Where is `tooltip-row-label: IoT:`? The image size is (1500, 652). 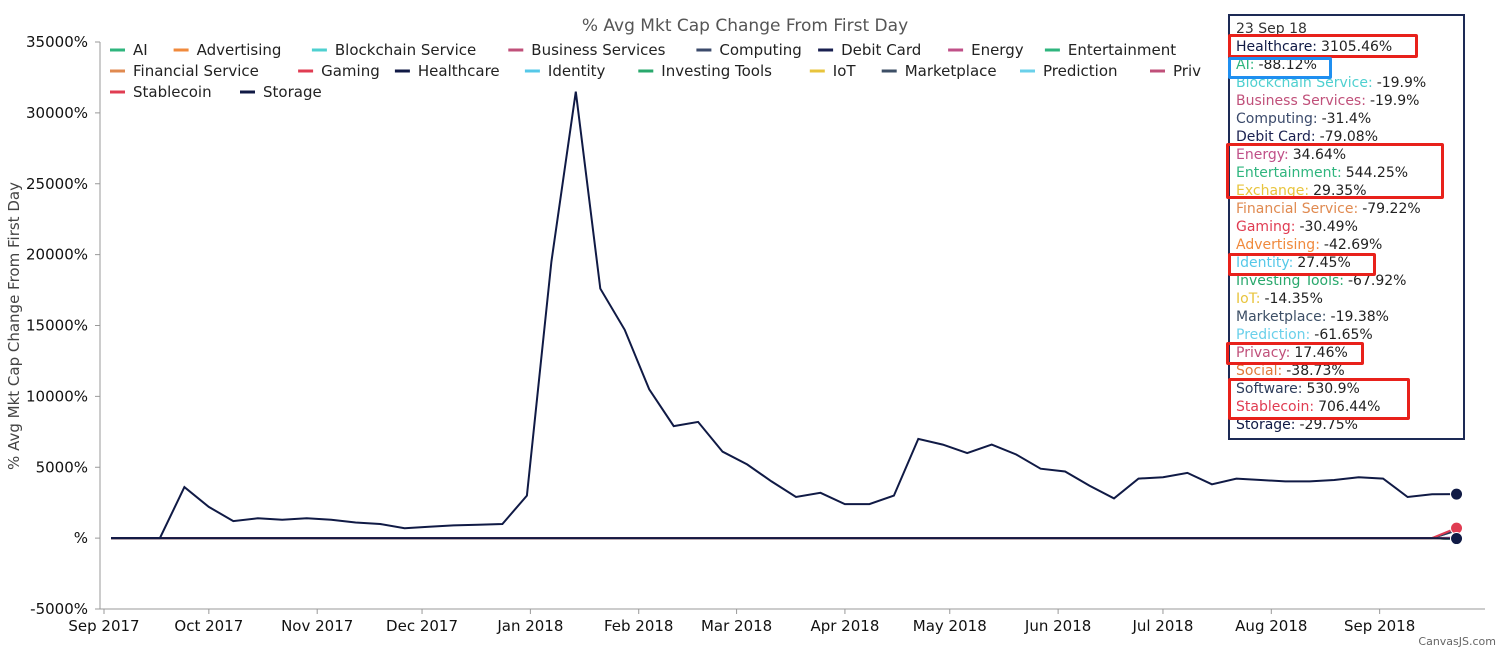
tooltip-row-label: IoT: is located at coordinates (1248, 299).